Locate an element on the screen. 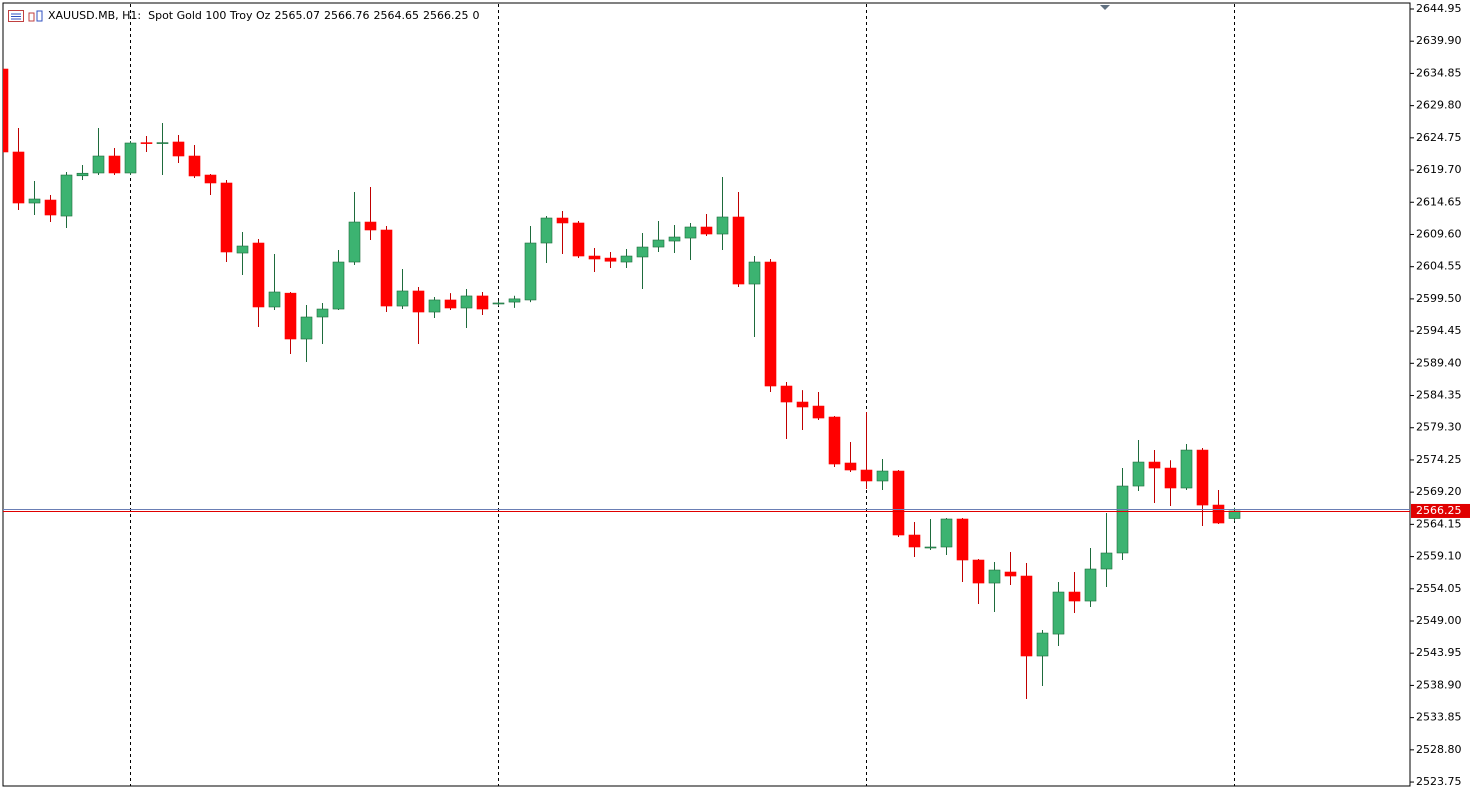  y-tick-label: 2559.10 is located at coordinates (1439, 556).